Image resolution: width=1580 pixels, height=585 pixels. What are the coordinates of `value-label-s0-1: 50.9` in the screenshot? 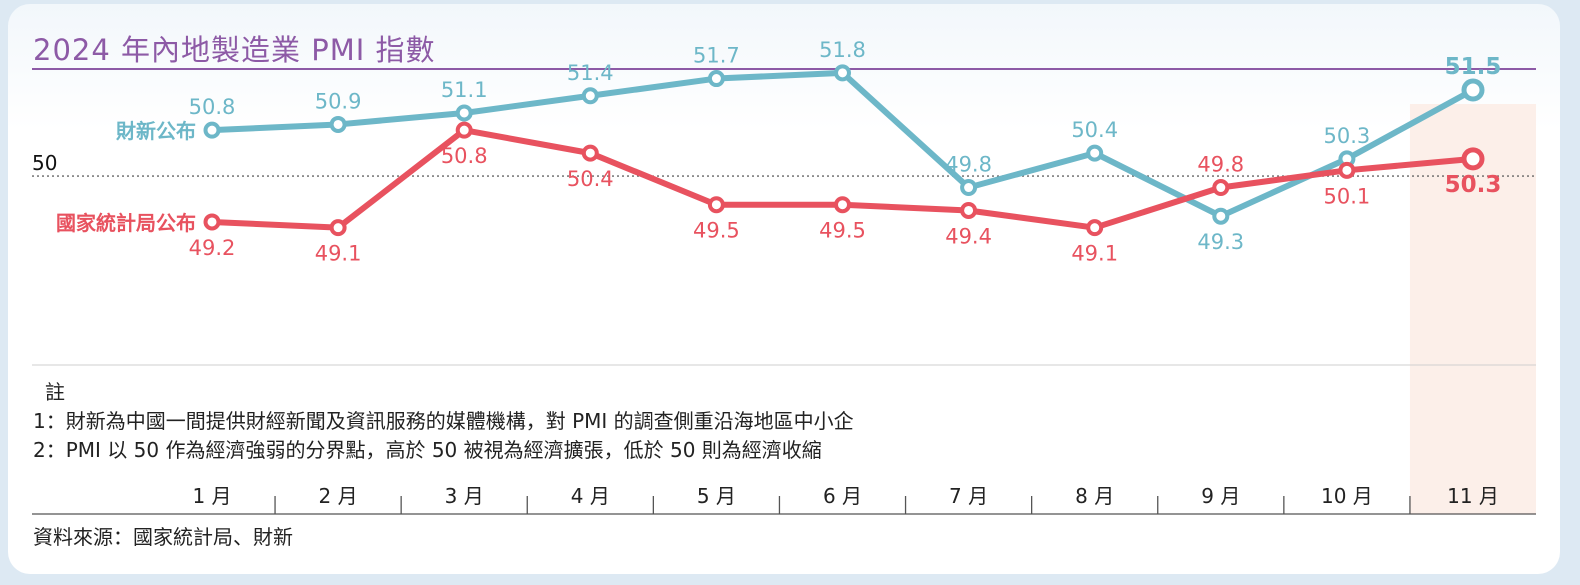 It's located at (338, 101).